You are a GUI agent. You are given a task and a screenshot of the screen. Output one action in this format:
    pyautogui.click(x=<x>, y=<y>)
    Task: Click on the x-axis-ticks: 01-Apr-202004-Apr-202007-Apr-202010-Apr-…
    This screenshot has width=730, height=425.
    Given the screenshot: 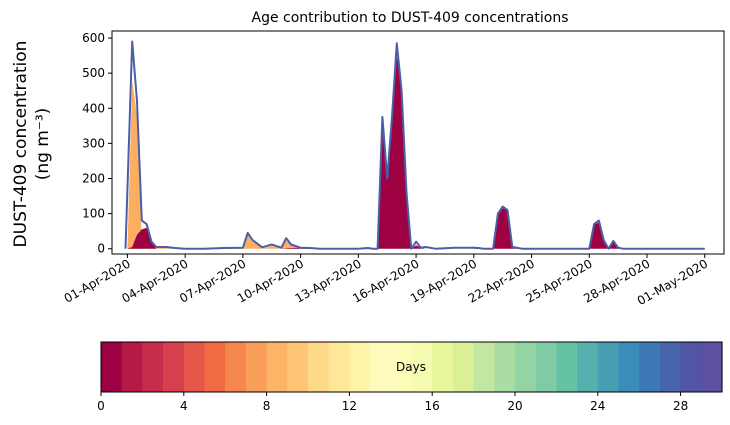 What is the action you would take?
    pyautogui.click(x=386, y=281)
    